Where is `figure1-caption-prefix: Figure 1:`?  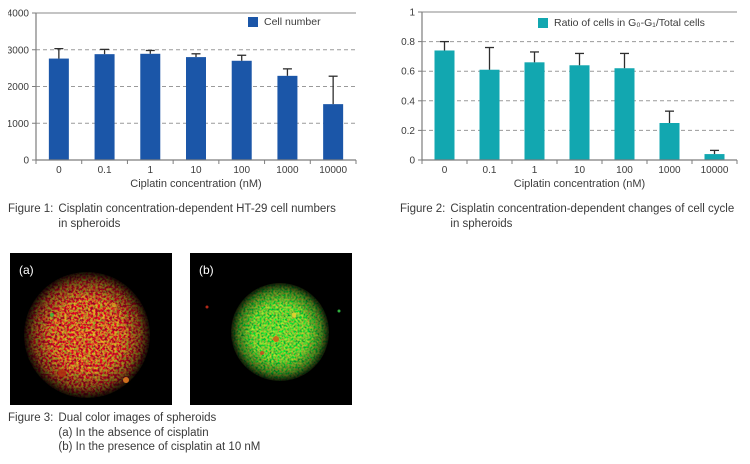
figure1-caption-prefix: Figure 1: is located at coordinates (31, 209).